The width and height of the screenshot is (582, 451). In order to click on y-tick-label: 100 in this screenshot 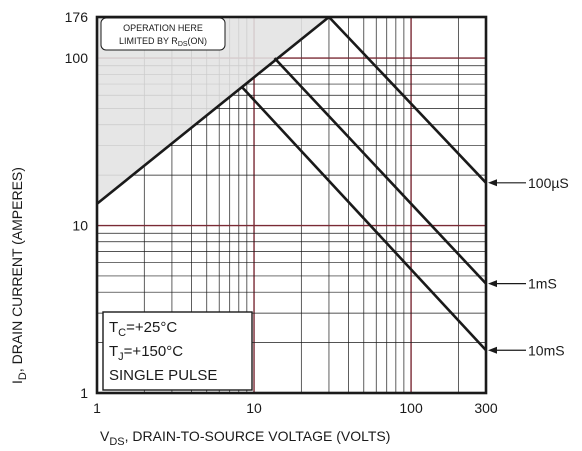, I will do `click(77, 58)`.